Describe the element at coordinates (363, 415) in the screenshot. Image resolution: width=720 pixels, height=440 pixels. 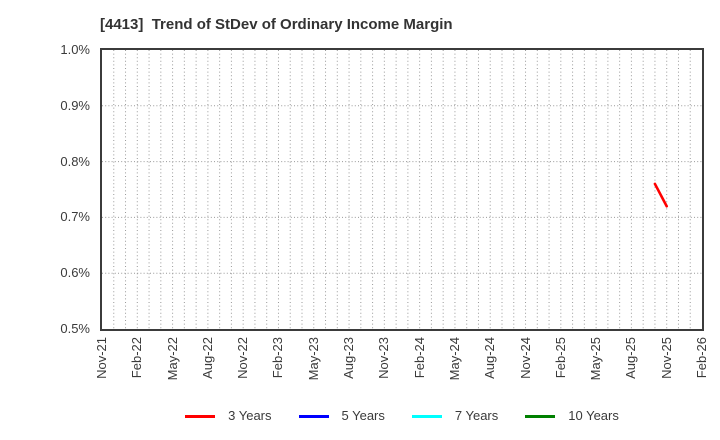
I see `legend-item-label: 5 Years` at that location.